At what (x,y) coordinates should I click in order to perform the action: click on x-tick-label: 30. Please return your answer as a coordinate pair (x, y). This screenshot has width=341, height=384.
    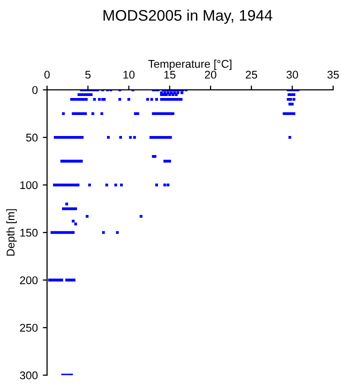
    Looking at the image, I should click on (292, 74).